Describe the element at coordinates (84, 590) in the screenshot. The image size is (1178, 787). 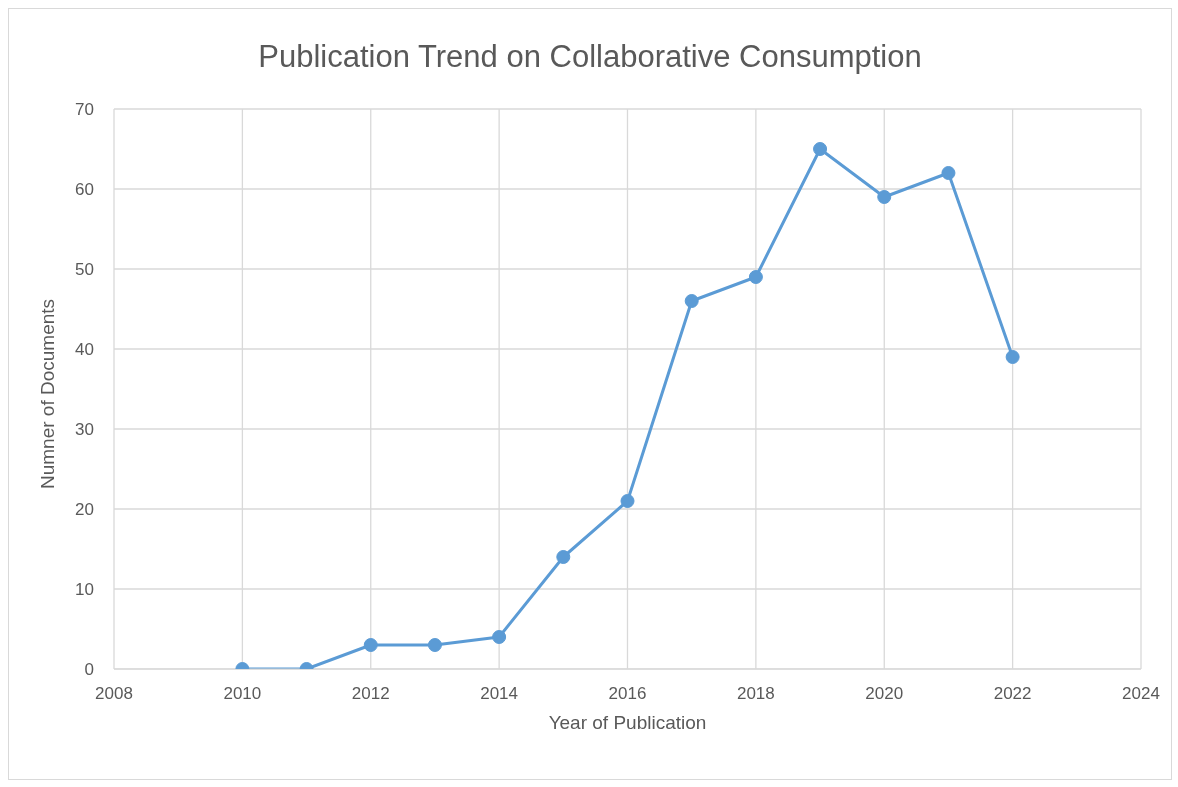
I see `y-tick-label: 10` at that location.